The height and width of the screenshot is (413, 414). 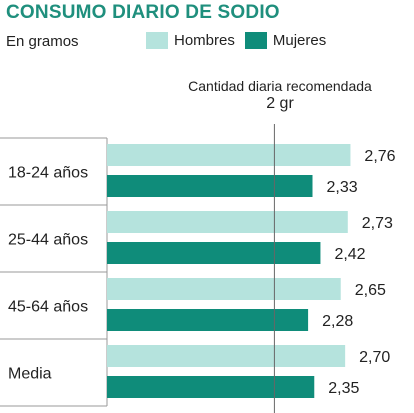 I want to click on legend-entry-mujeres: Mujeres, so click(x=285, y=40).